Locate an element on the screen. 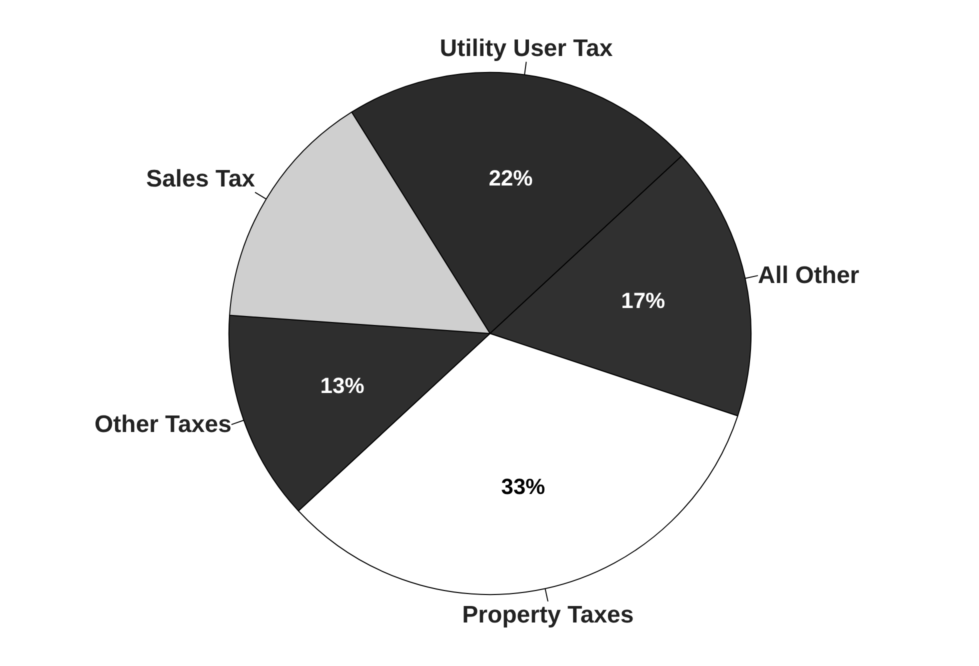 The image size is (979, 666). data-label: 13% is located at coordinates (342, 385).